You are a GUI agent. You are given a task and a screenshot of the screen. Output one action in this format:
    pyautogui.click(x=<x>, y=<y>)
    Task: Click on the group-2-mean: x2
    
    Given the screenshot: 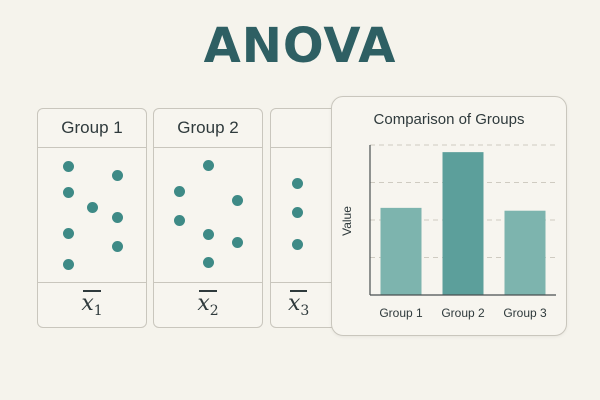 What is the action you would take?
    pyautogui.click(x=208, y=304)
    